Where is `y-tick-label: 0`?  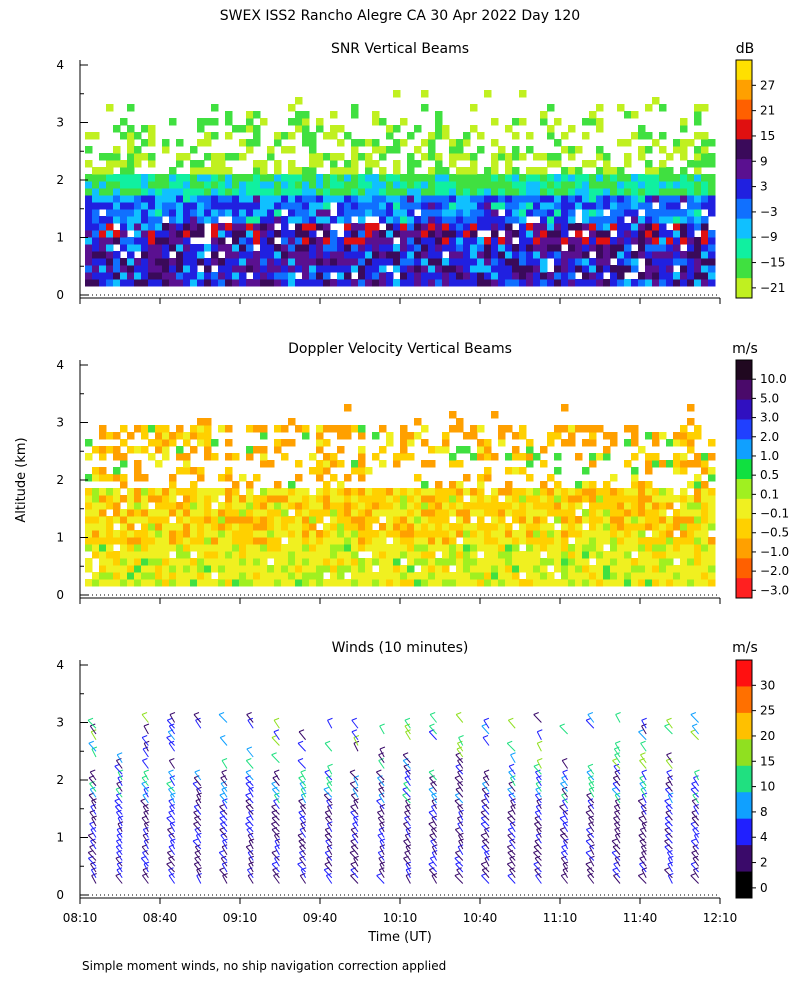 y-tick-label: 0 is located at coordinates (60, 595).